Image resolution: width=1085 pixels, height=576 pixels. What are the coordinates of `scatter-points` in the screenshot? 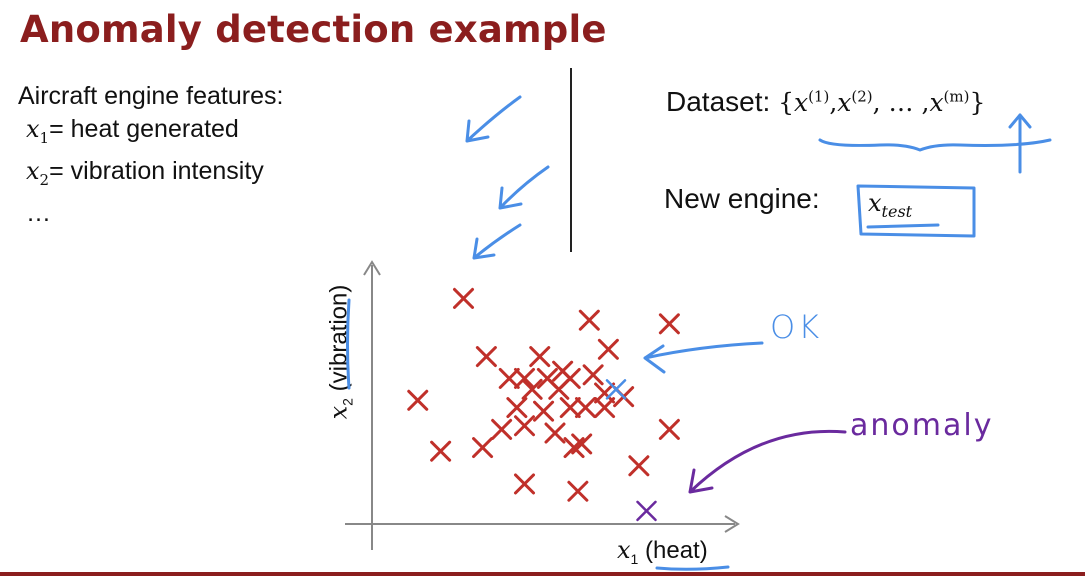 It's located at (543, 404).